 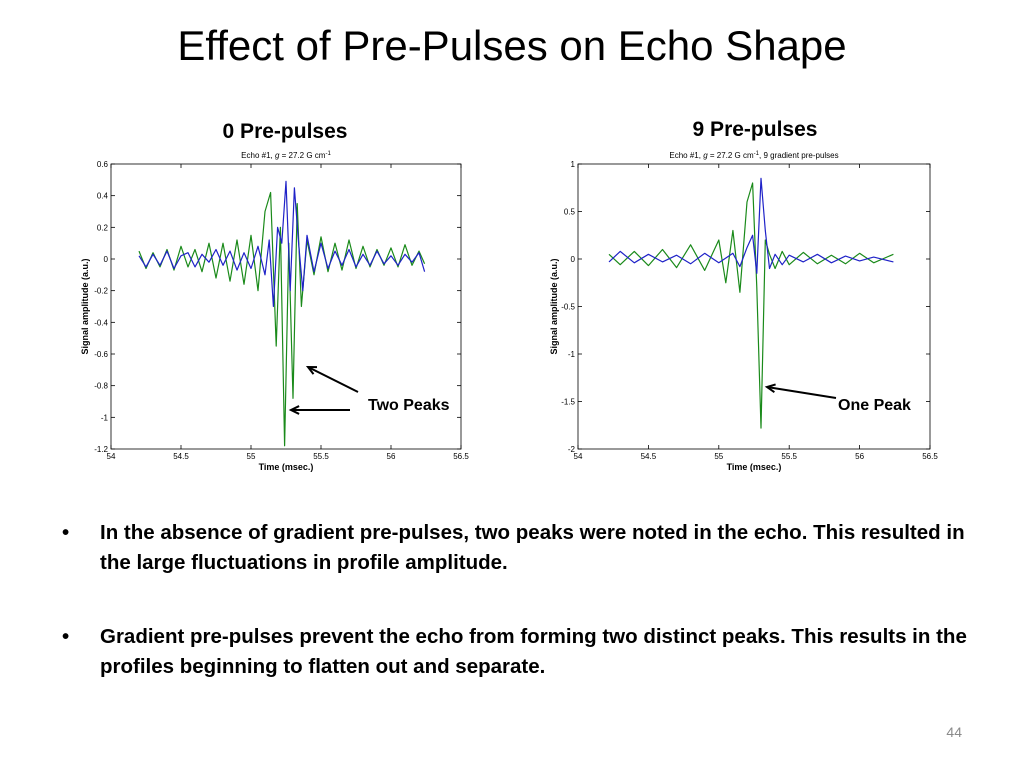 I want to click on y-tick-label: 0.6, so click(x=103, y=164).